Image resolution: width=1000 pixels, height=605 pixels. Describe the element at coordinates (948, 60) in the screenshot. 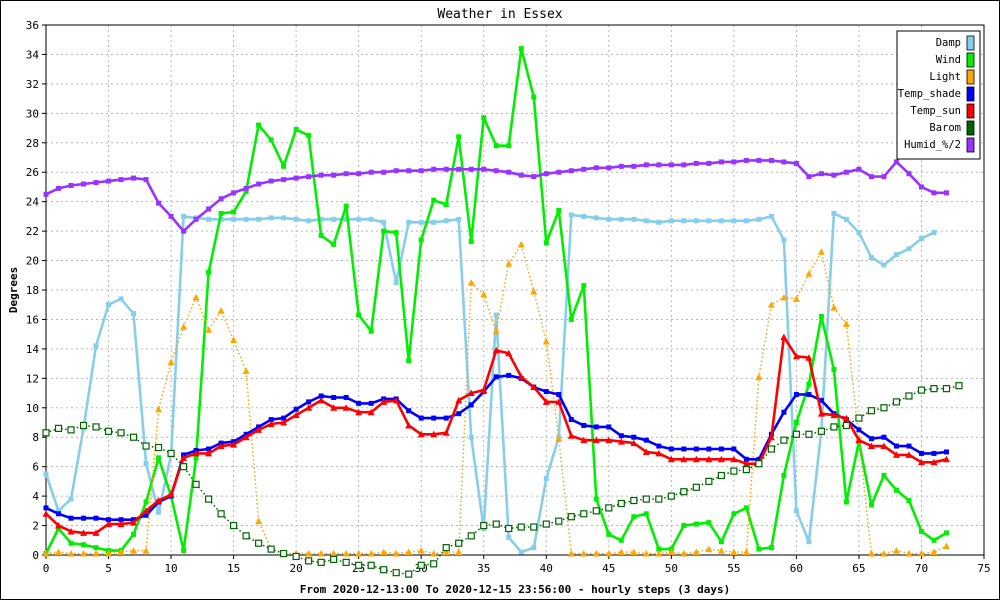

I see `legend-label-wind: Wind` at that location.